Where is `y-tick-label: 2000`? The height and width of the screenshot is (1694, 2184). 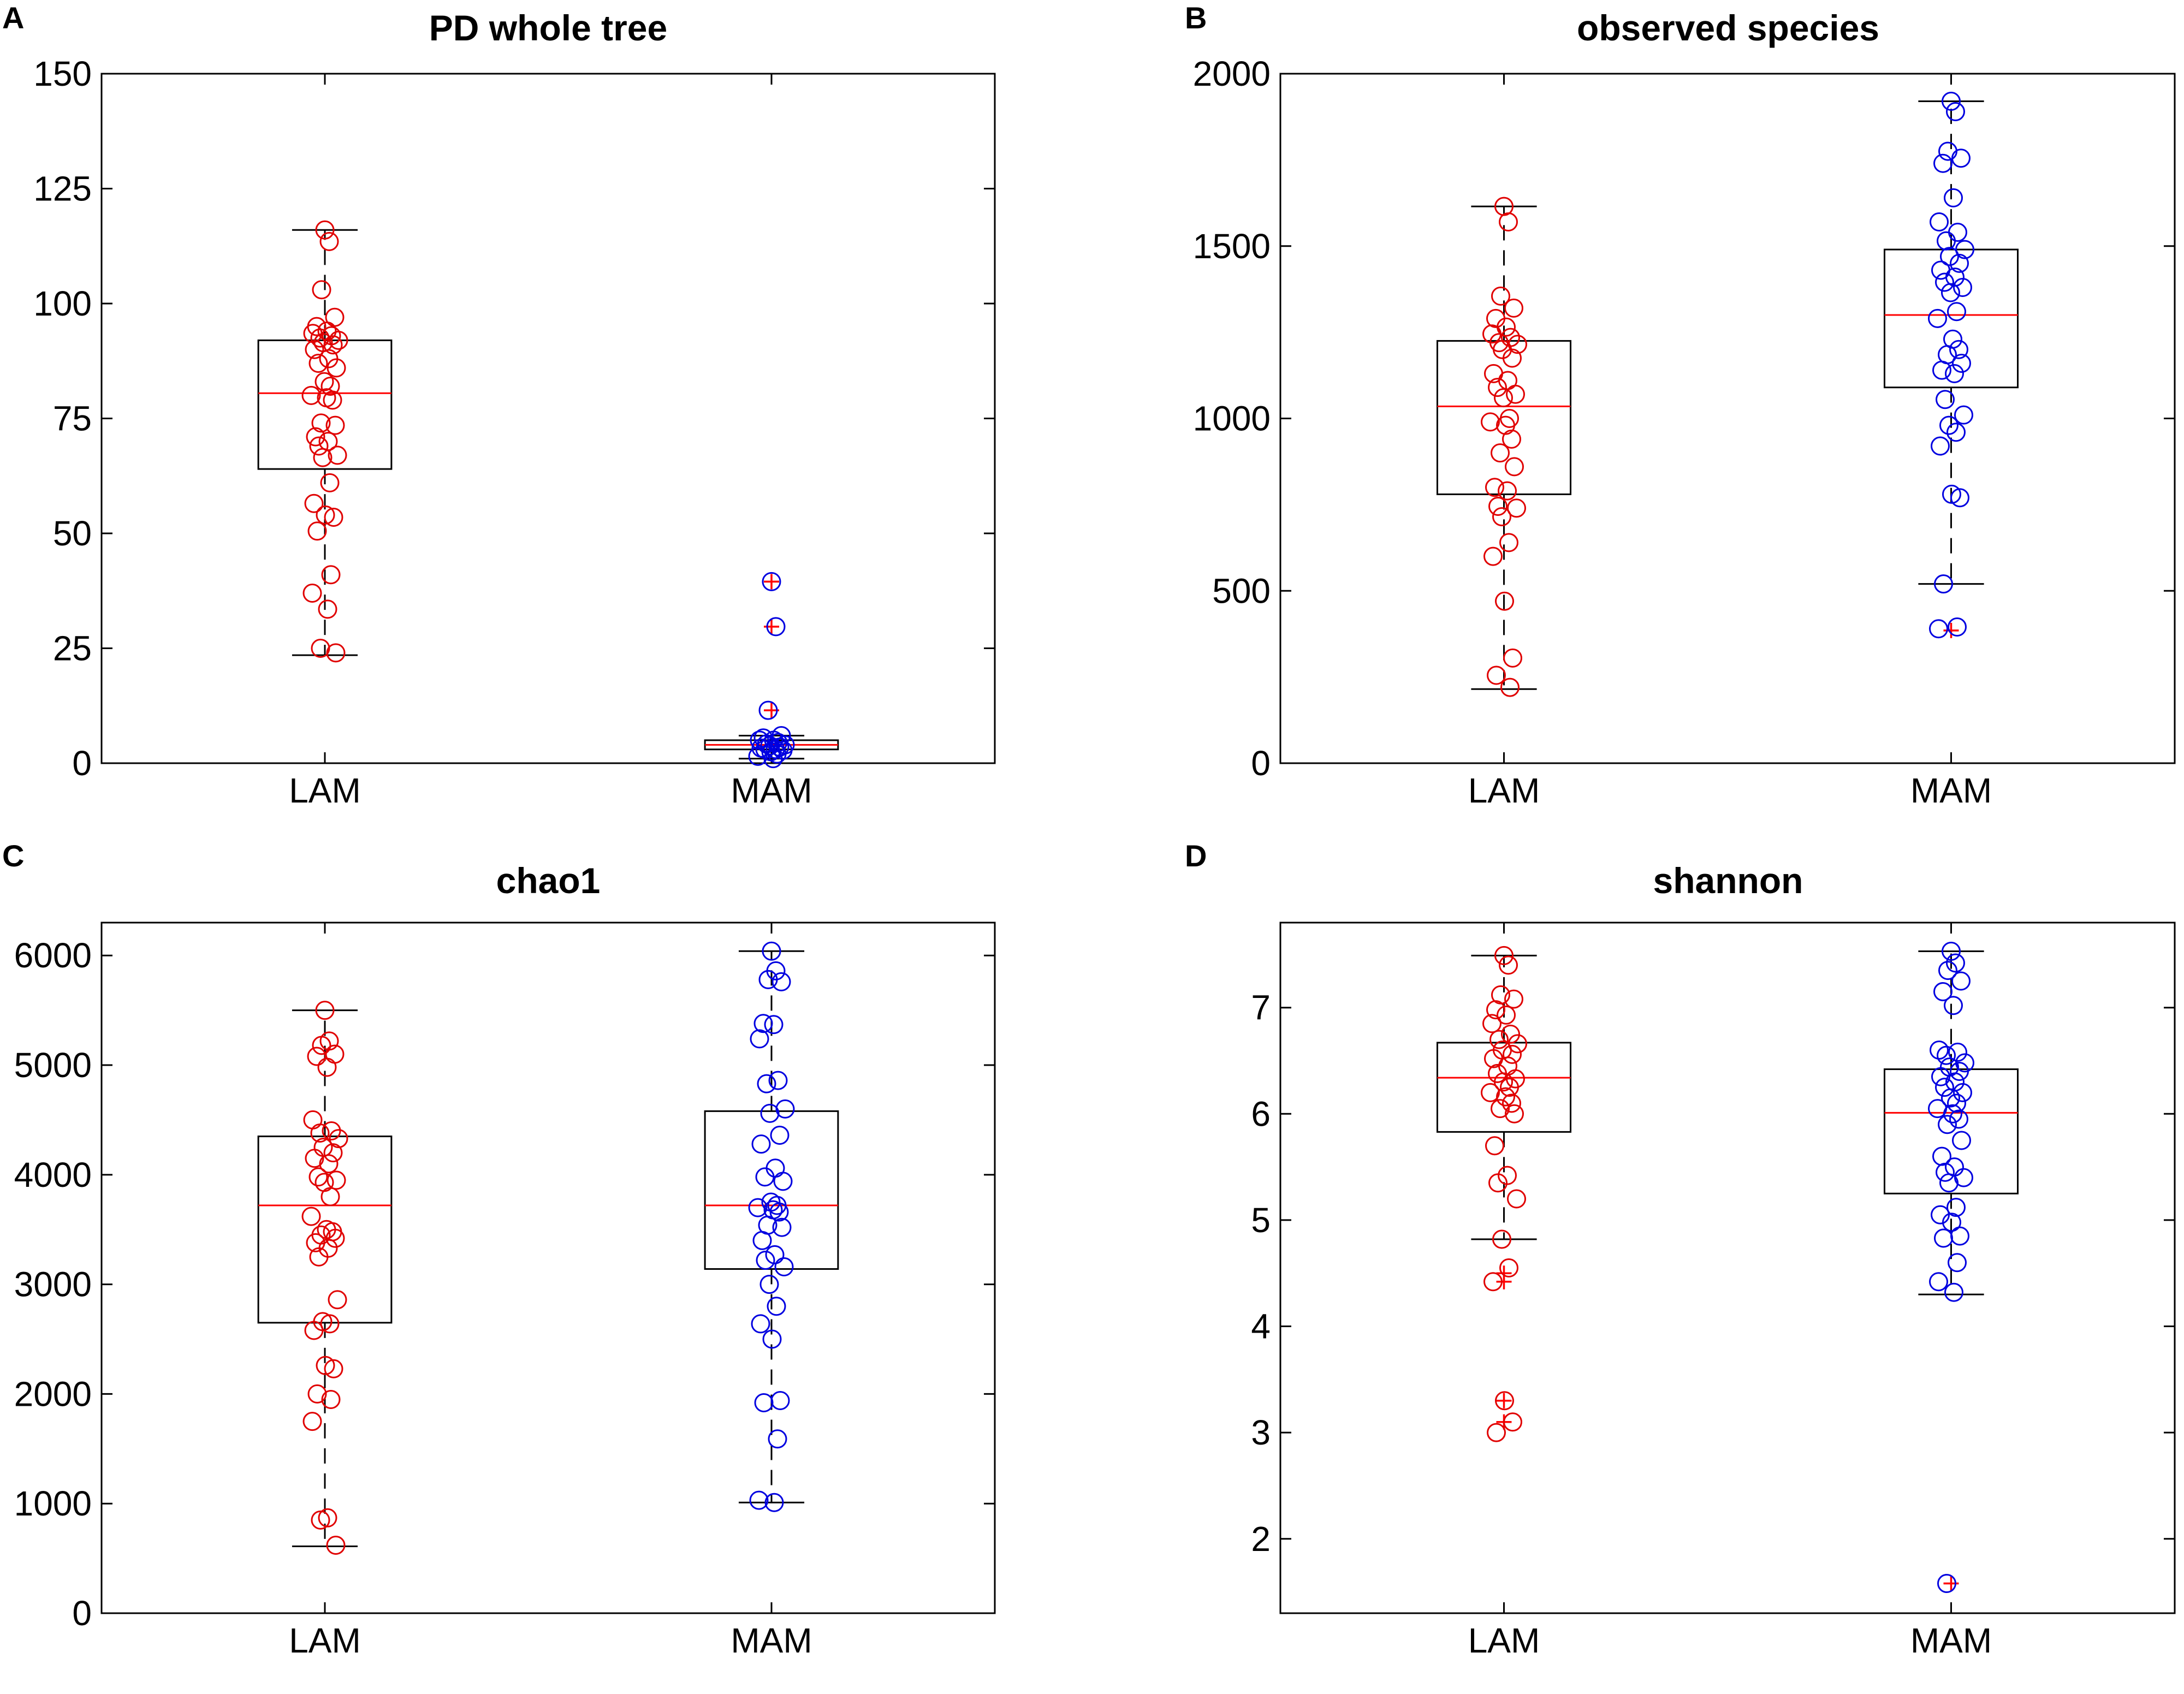 y-tick-label: 2000 is located at coordinates (53, 1394).